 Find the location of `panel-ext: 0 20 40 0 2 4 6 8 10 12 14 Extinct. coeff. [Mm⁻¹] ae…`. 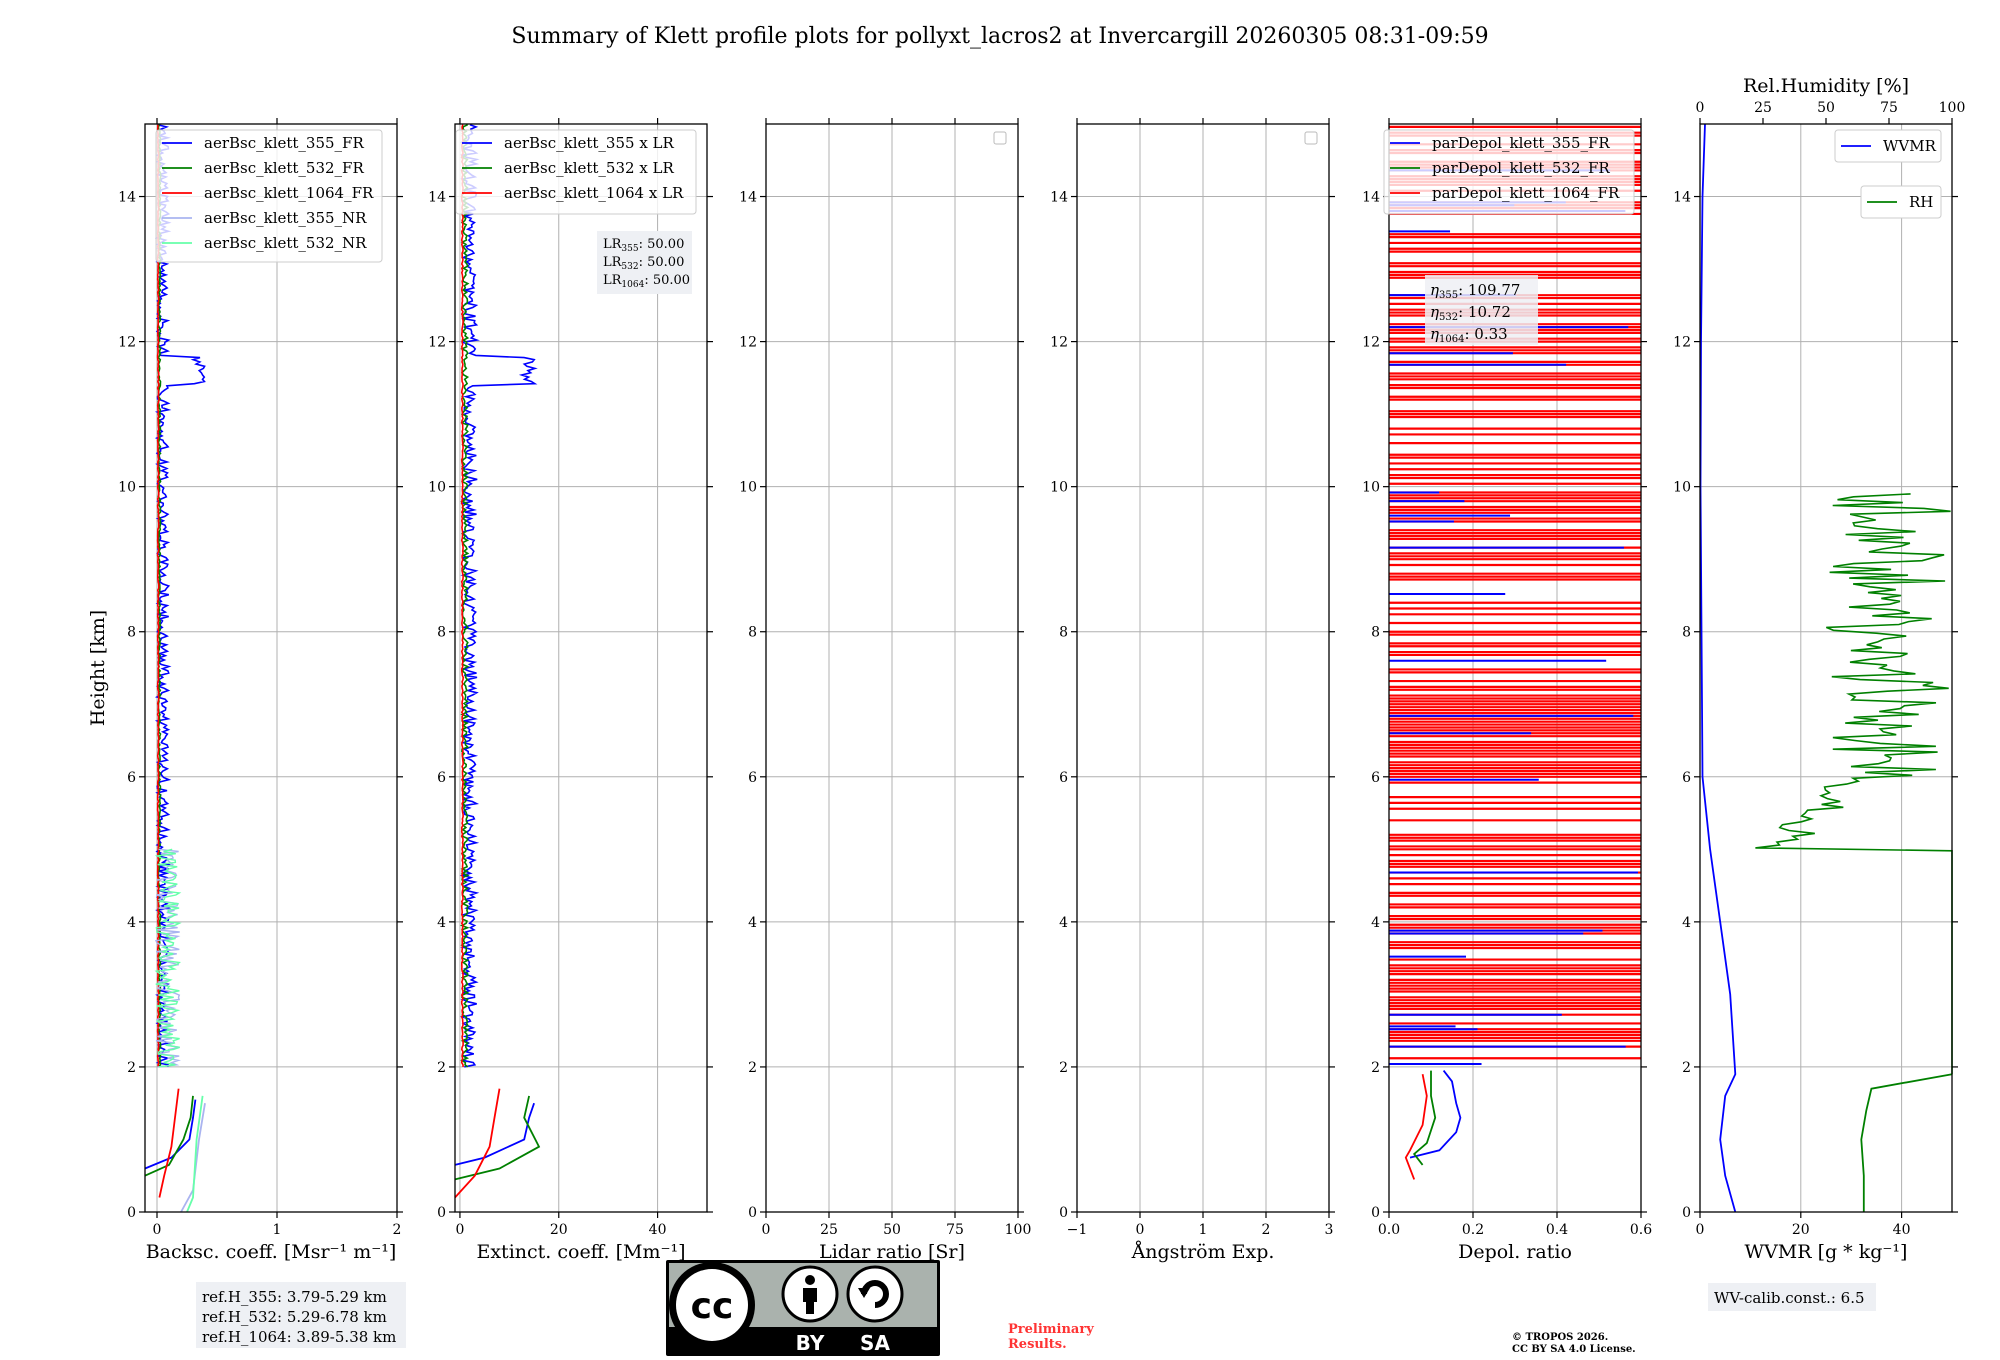

panel-ext: 0 20 40 0 2 4 6 8 10 12 14 Extinct. coeff. [Mm⁻¹] ae… is located at coordinates (570, 690).